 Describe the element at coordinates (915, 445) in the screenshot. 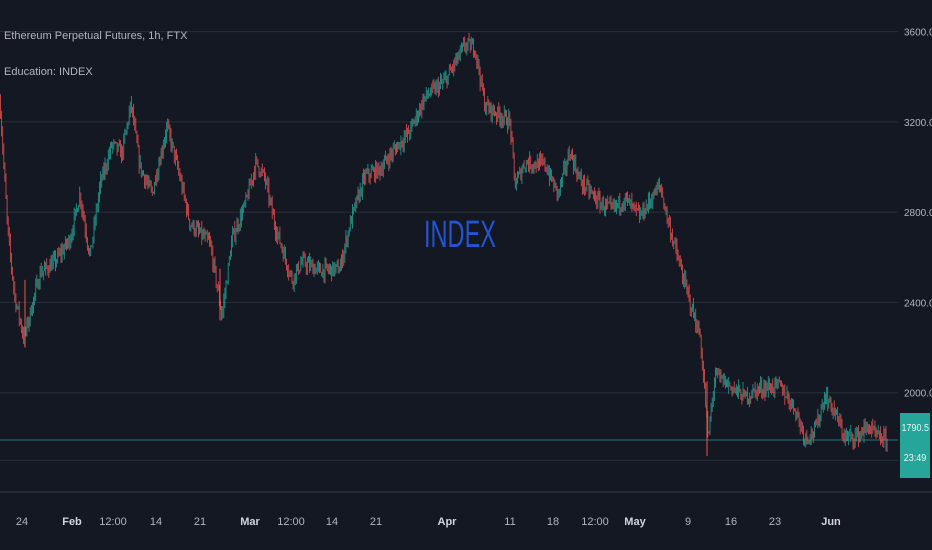

I see `last-price-badge: 1790.5 23:49` at that location.